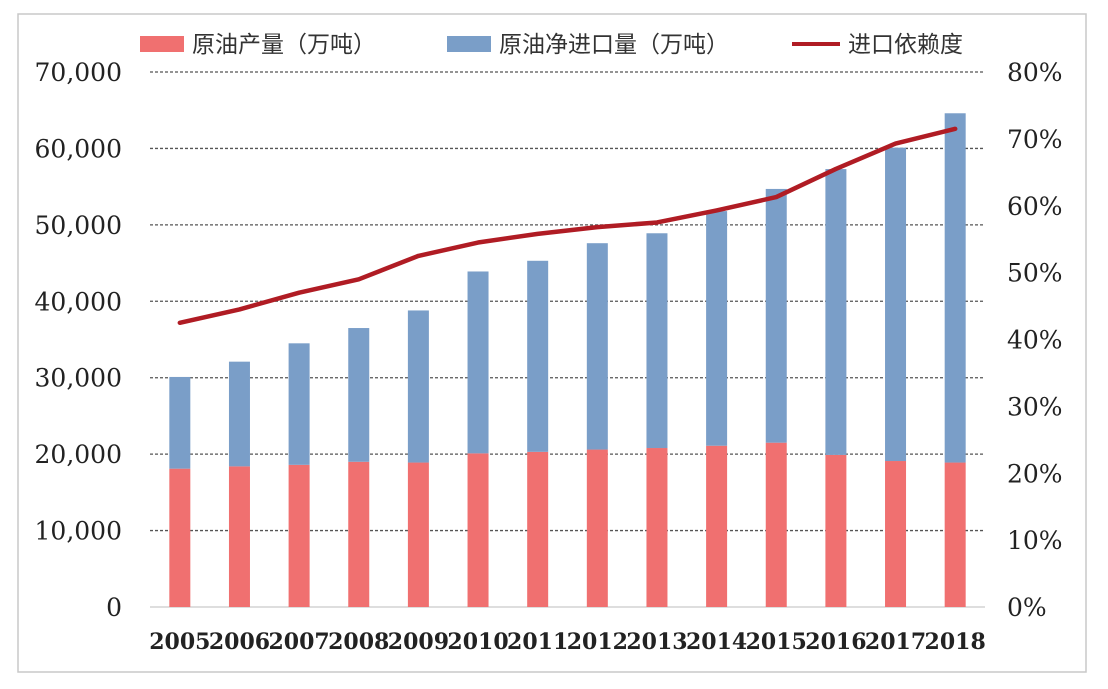 This screenshot has width=1108, height=689. What do you see at coordinates (239, 414) in the screenshot?
I see `bar-net-import-2006` at bounding box center [239, 414].